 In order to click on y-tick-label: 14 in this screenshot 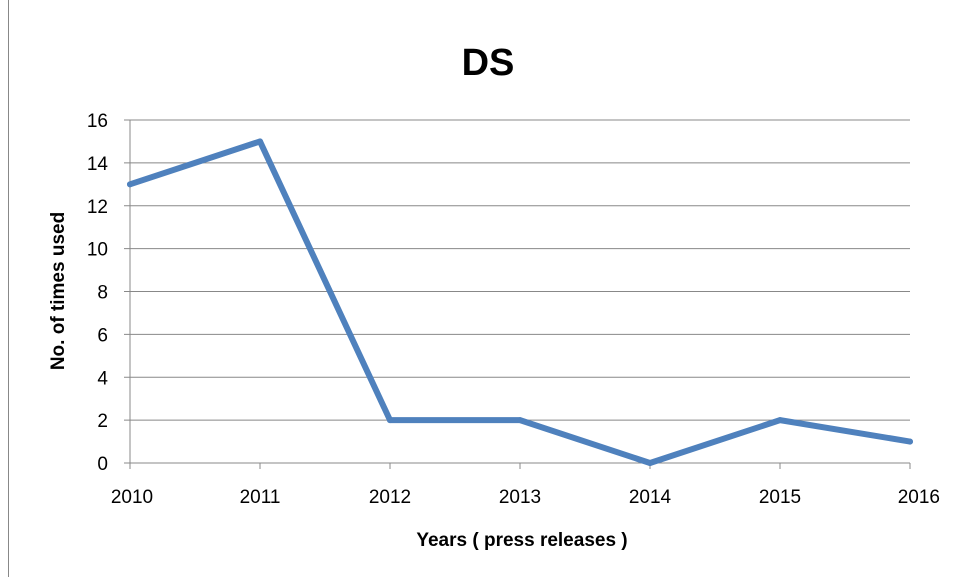, I will do `click(98, 164)`.